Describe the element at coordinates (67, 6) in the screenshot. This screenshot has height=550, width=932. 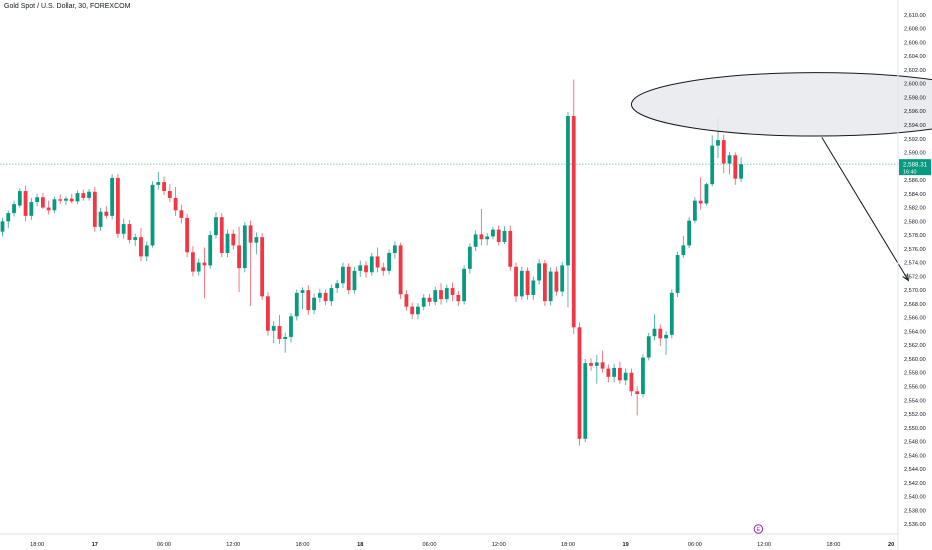
I see `chart-title: Gold Spot / U.S. Dollar, 30, FOREXCOM` at that location.